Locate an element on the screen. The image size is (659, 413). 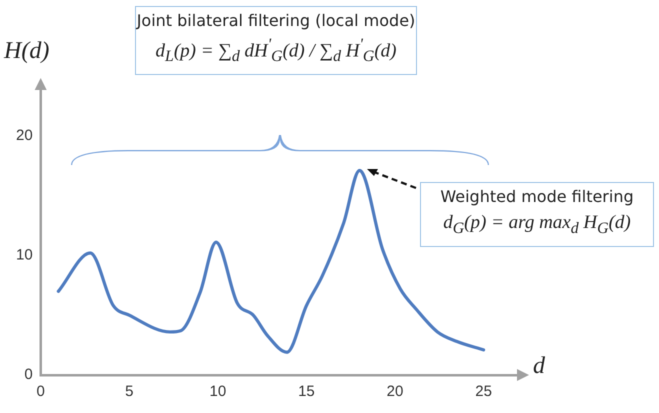
annotation: d$_{G}$(p) = arg max$_{d}$ H$_{G}$(d) is located at coordinates (537, 225).